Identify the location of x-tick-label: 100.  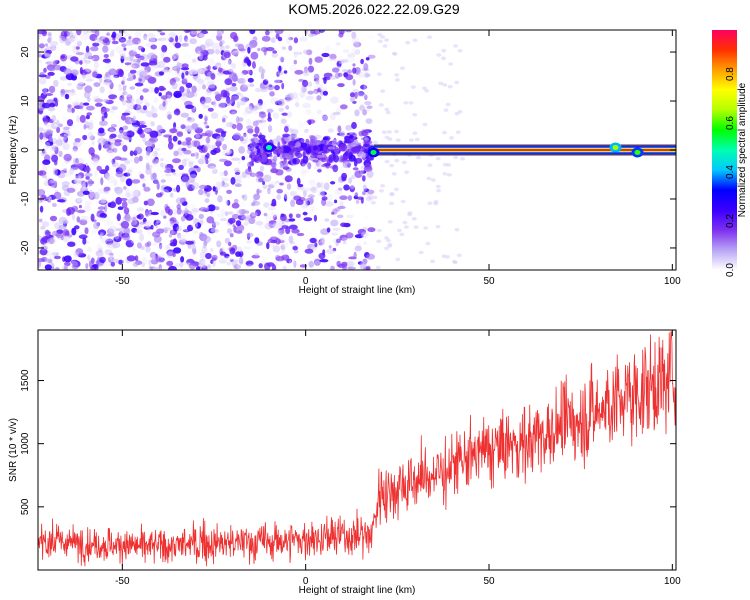
(672, 281).